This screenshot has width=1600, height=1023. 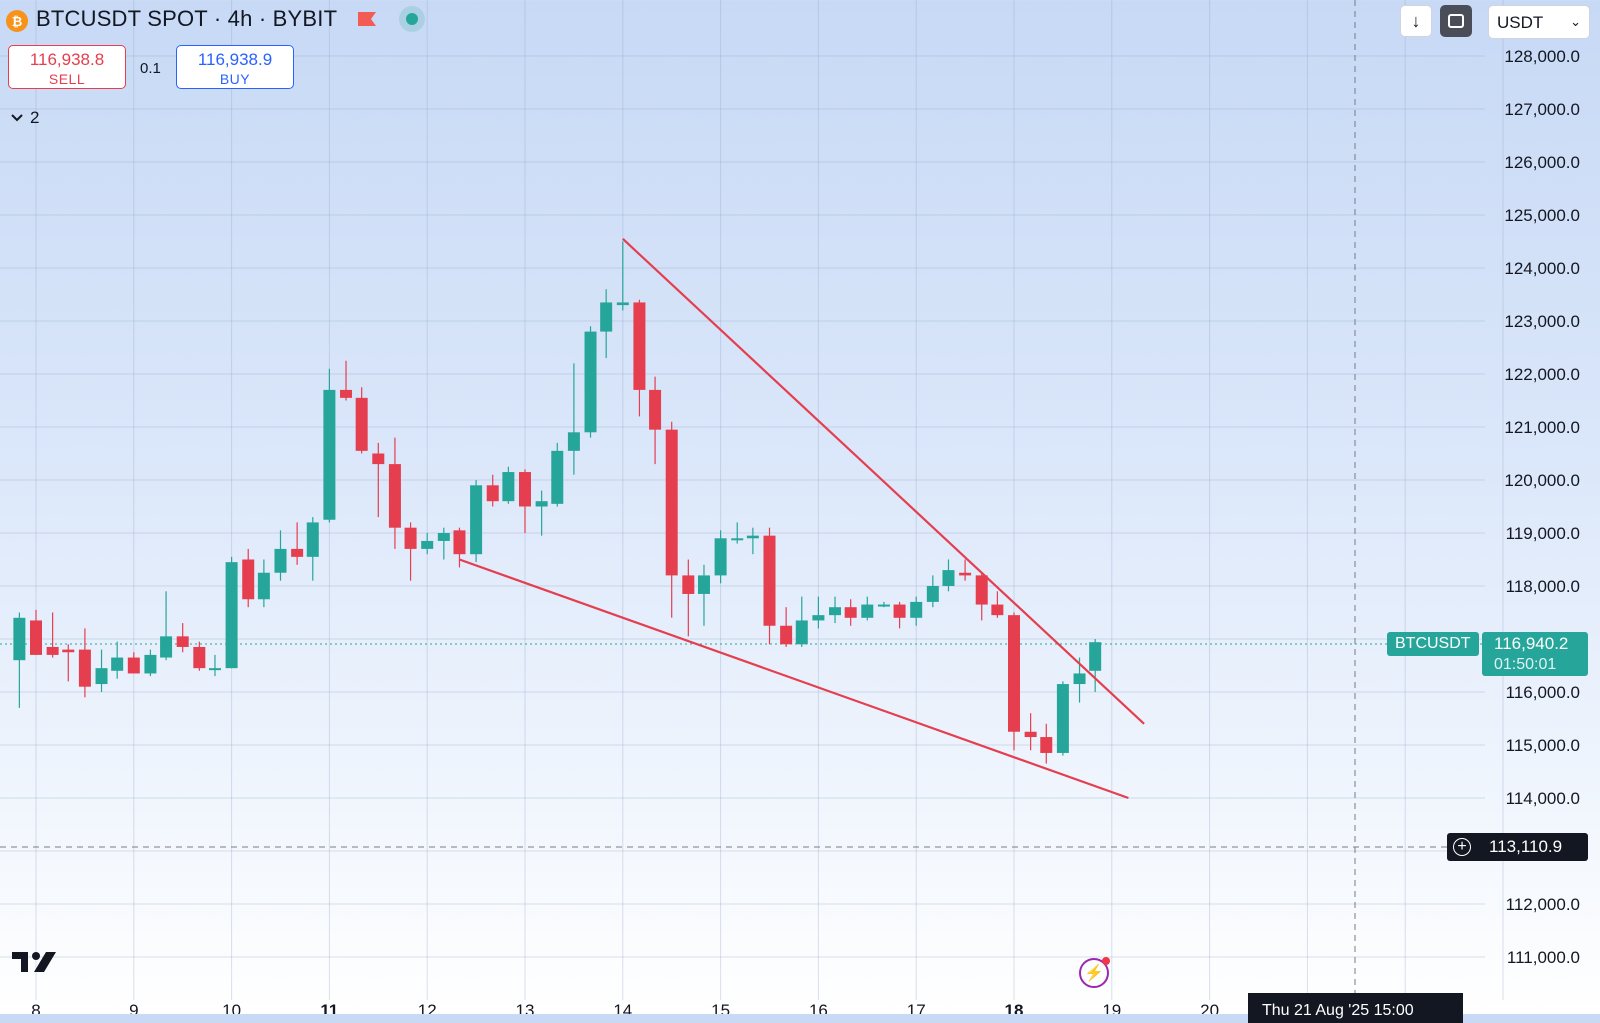 I want to click on chevron-down-icon: ⌄, so click(x=1575, y=21).